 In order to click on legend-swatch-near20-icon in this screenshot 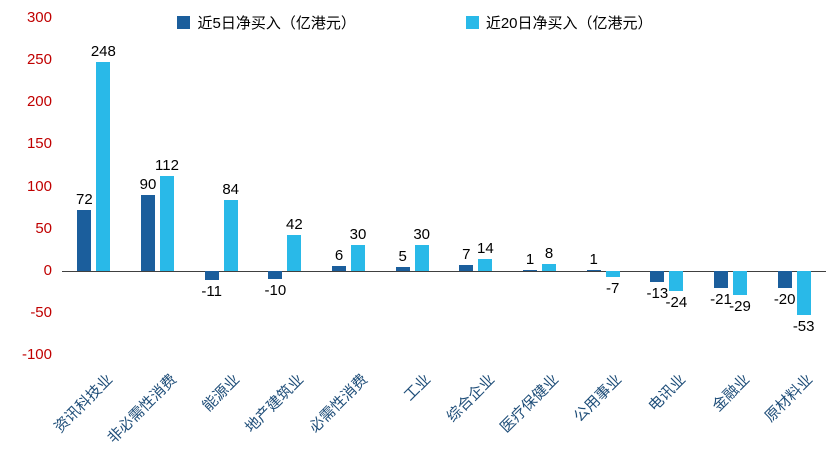, I will do `click(472, 22)`.